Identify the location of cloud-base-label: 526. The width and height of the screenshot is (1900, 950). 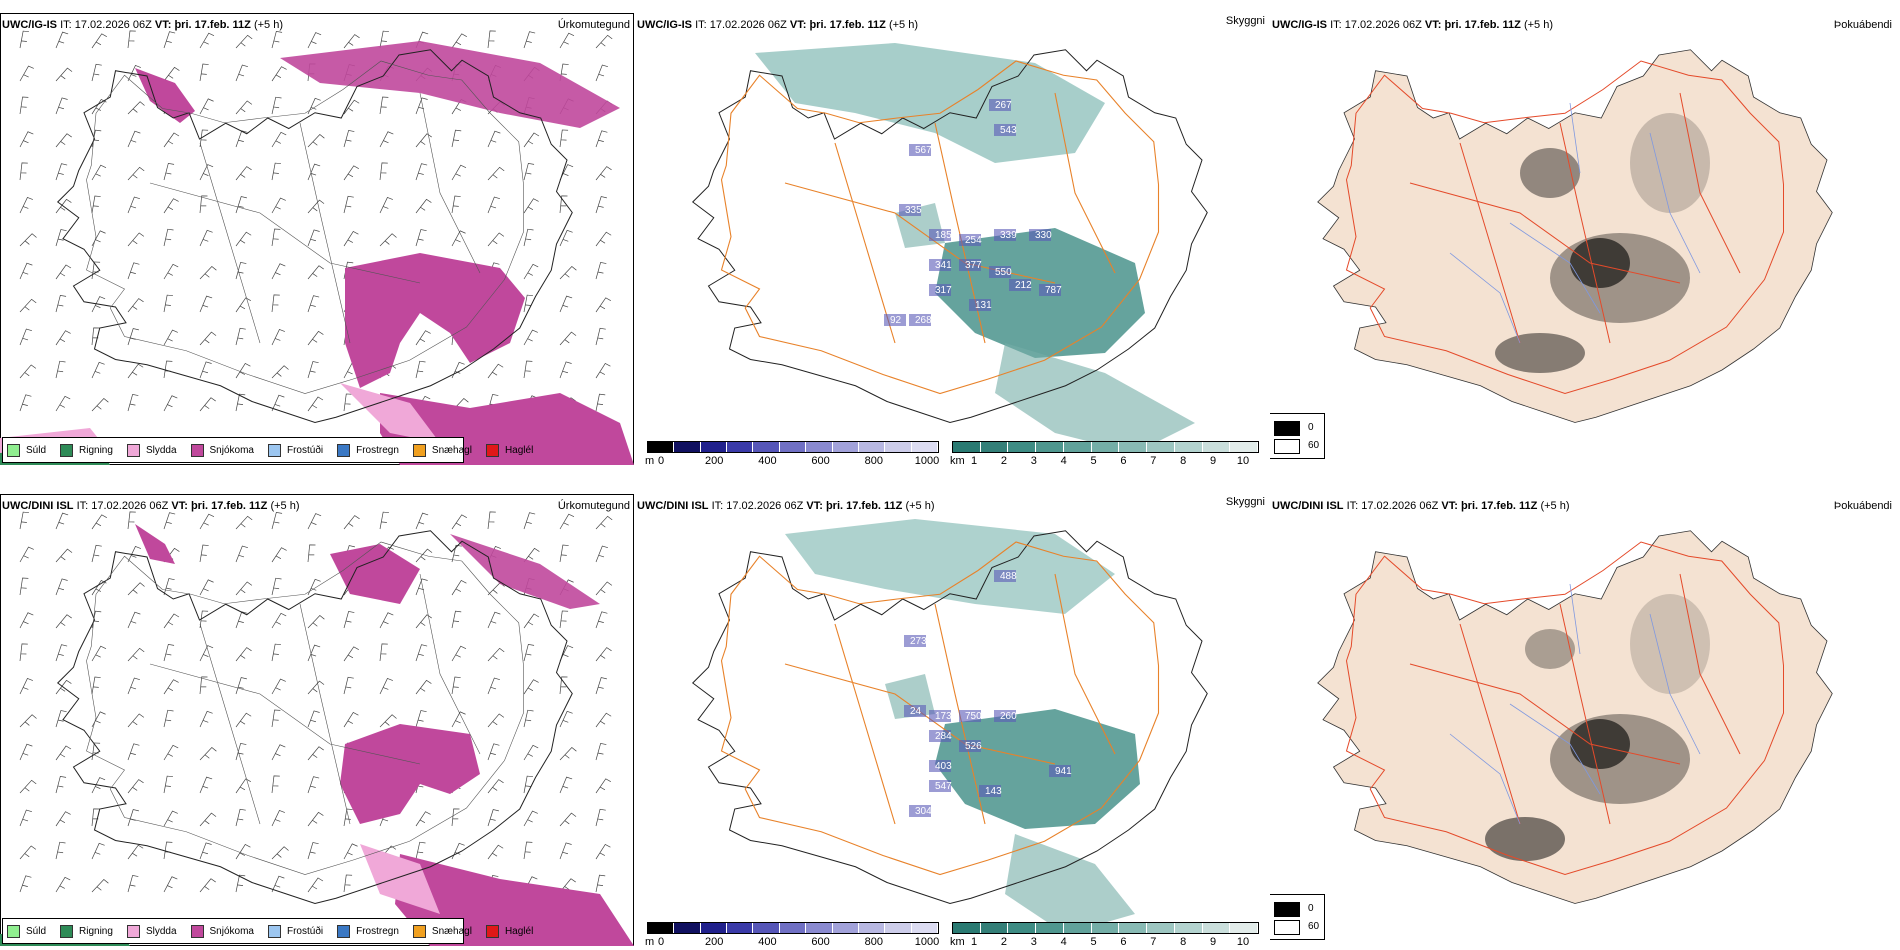
(973, 746).